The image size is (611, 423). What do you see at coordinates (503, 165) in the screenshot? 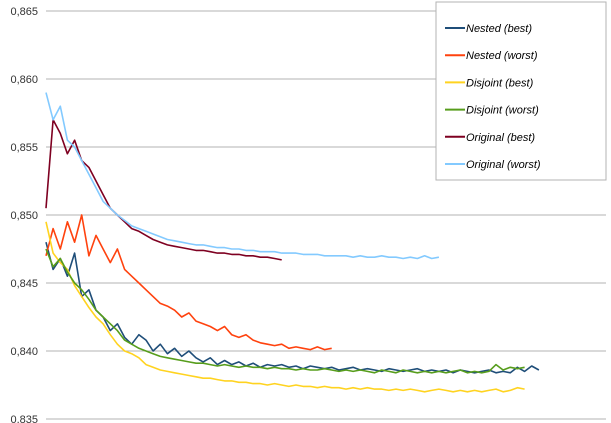
I see `legend-label: Original (worst)` at bounding box center [503, 165].